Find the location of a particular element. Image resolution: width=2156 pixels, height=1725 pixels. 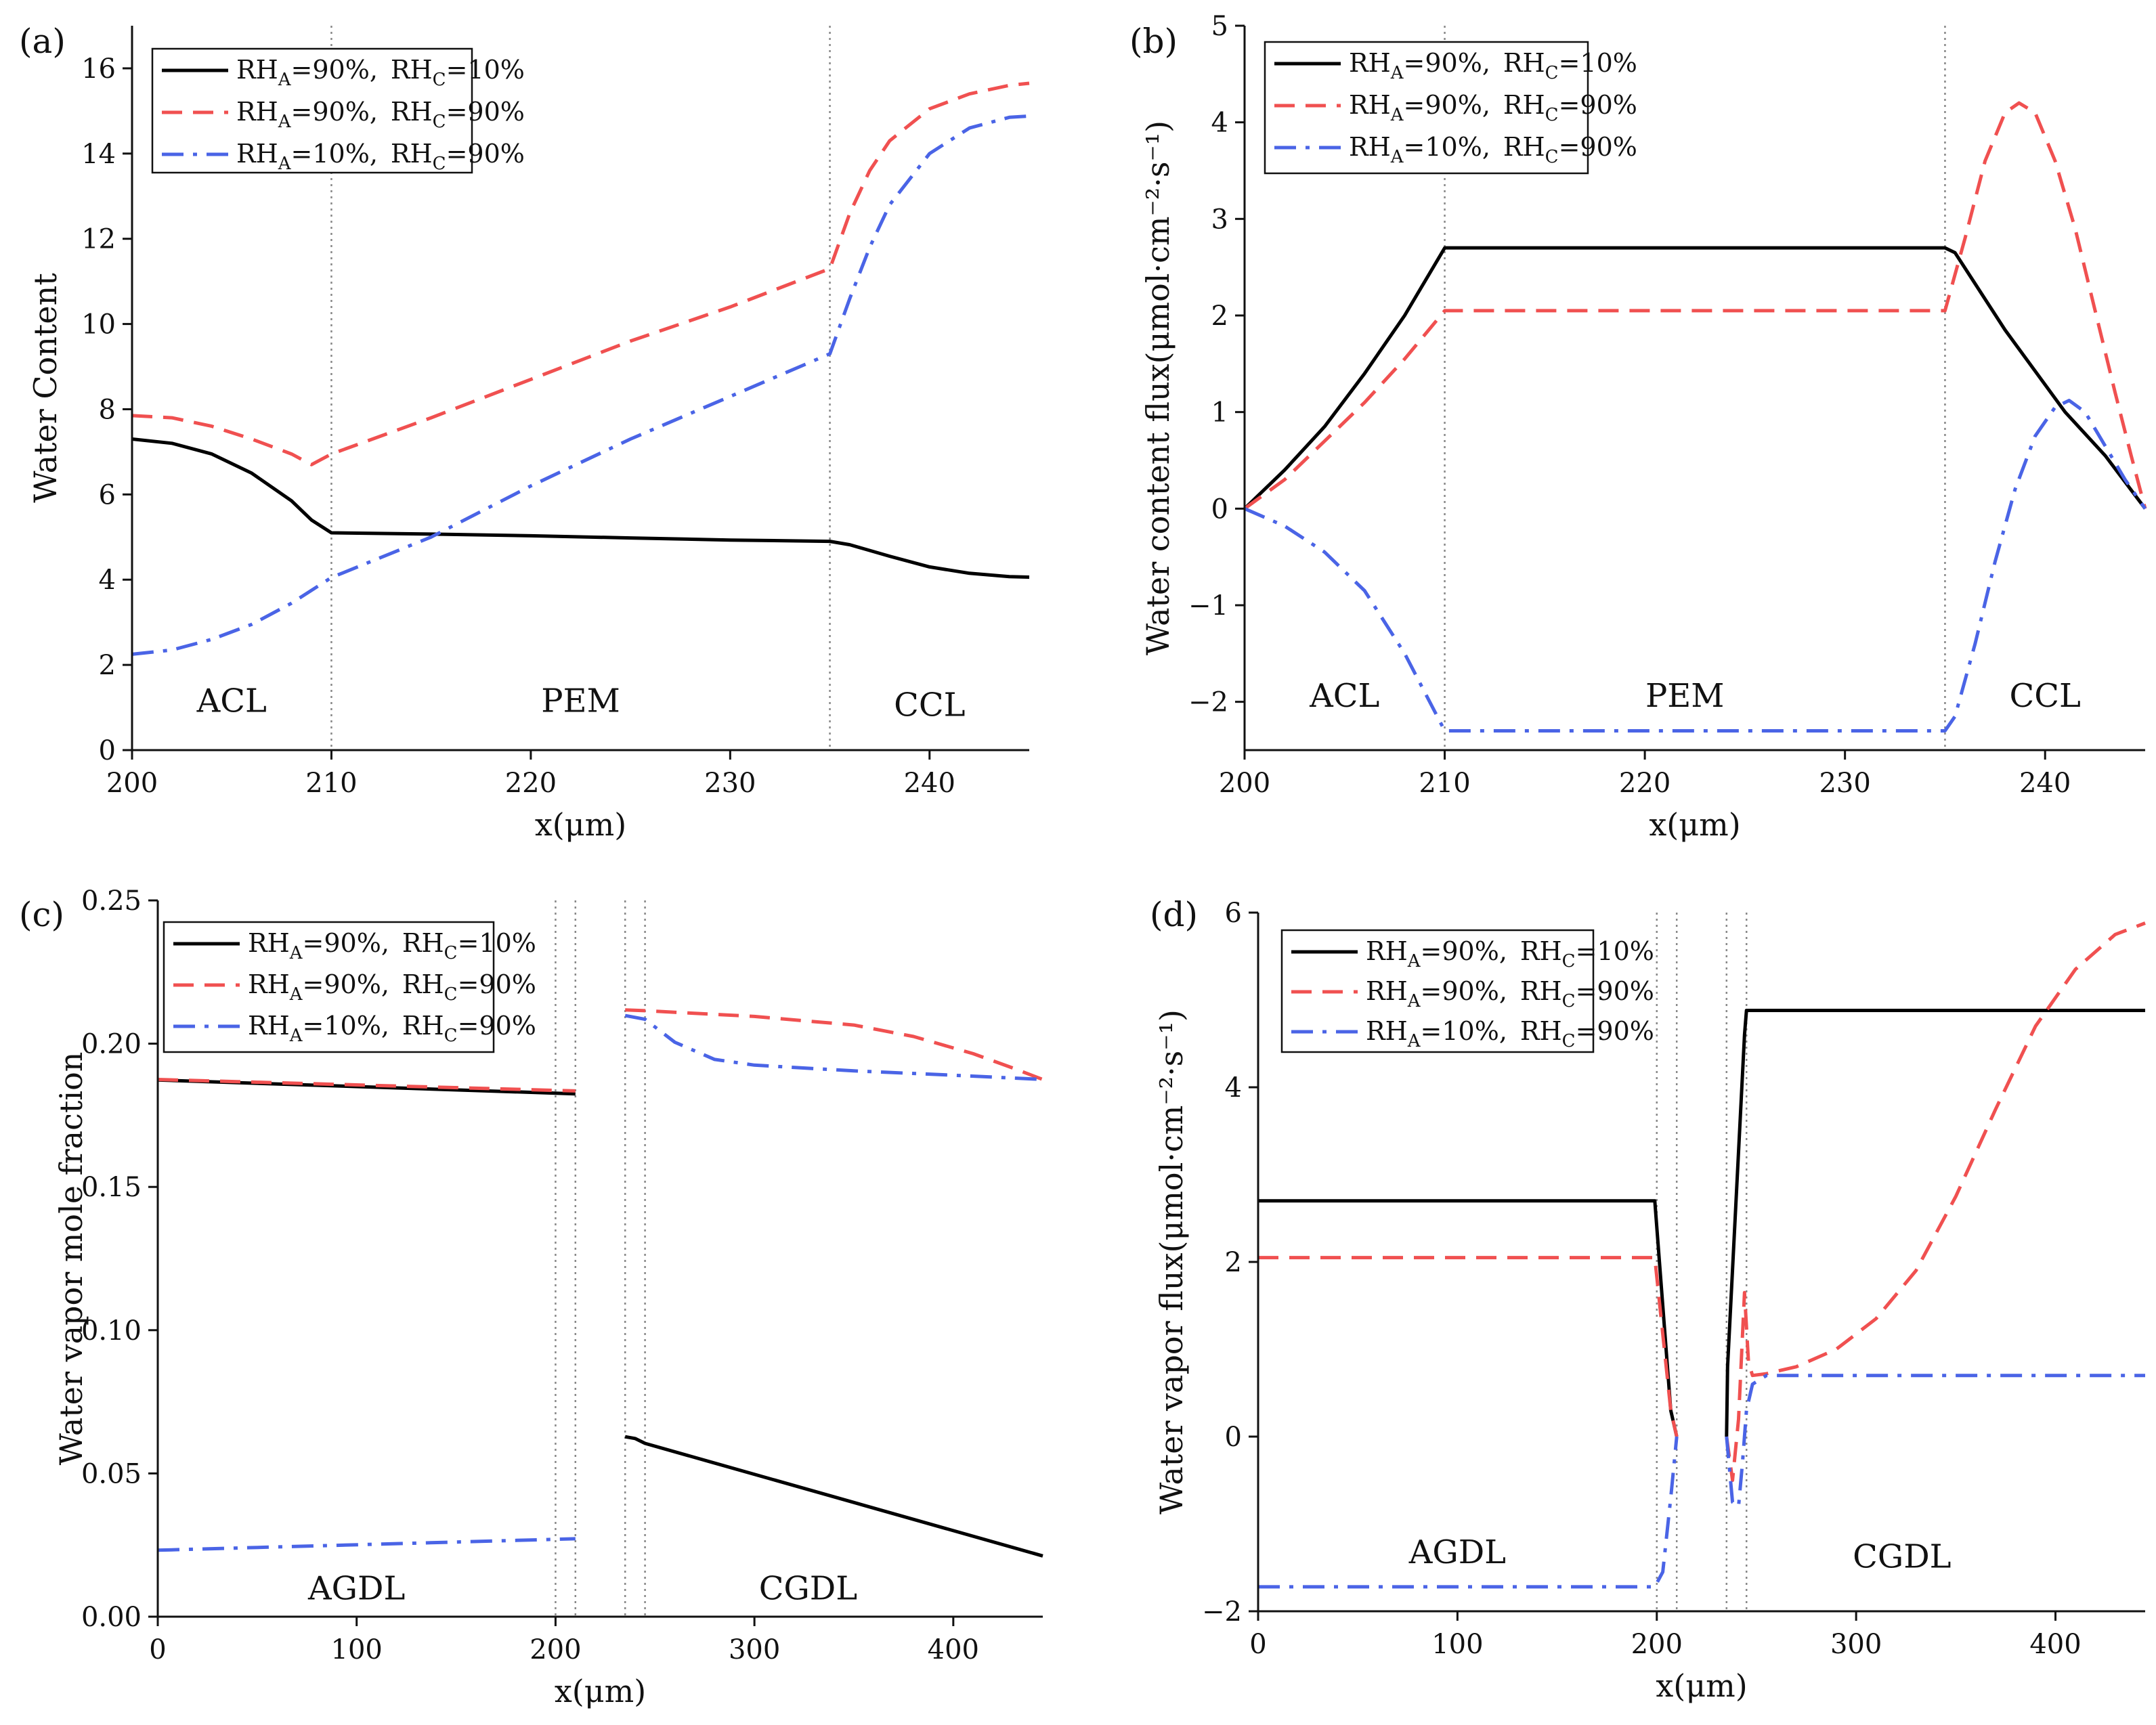

y-tick-label: 0.20 is located at coordinates (111, 1044).